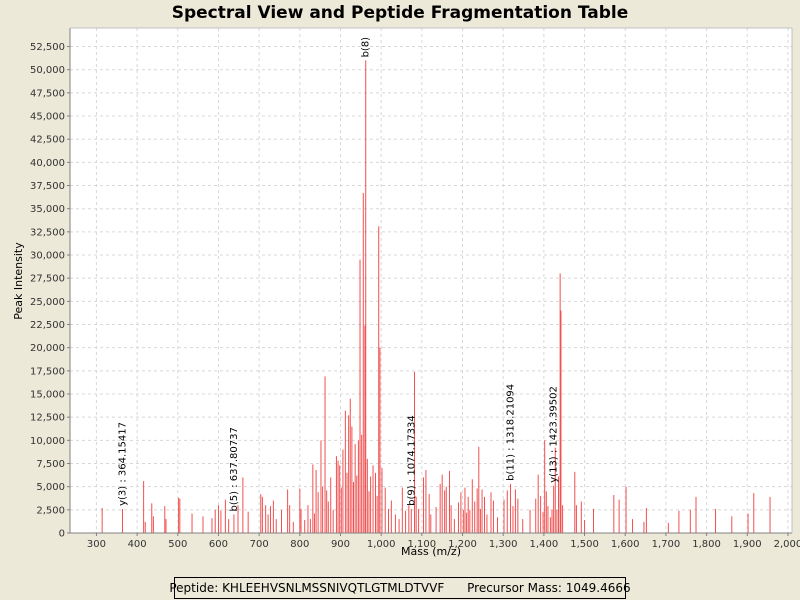  Describe the element at coordinates (50, 487) in the screenshot. I see `y-tick-label: 5,000` at that location.